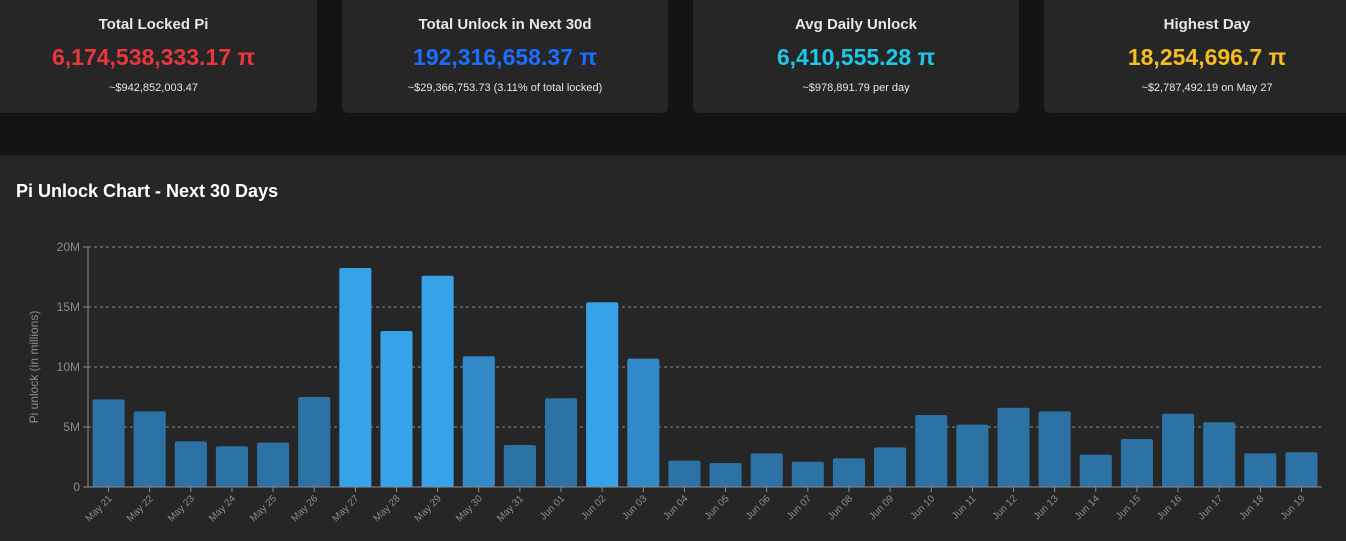 This screenshot has width=1346, height=541. What do you see at coordinates (510, 508) in the screenshot?
I see `x-tick-label: May 31` at bounding box center [510, 508].